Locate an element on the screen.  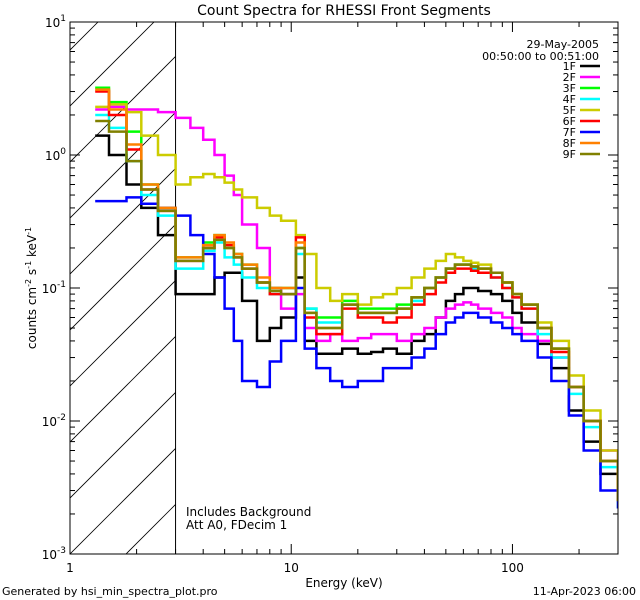
y-tick-label: 10⁻¹ is located at coordinates (54, 288).